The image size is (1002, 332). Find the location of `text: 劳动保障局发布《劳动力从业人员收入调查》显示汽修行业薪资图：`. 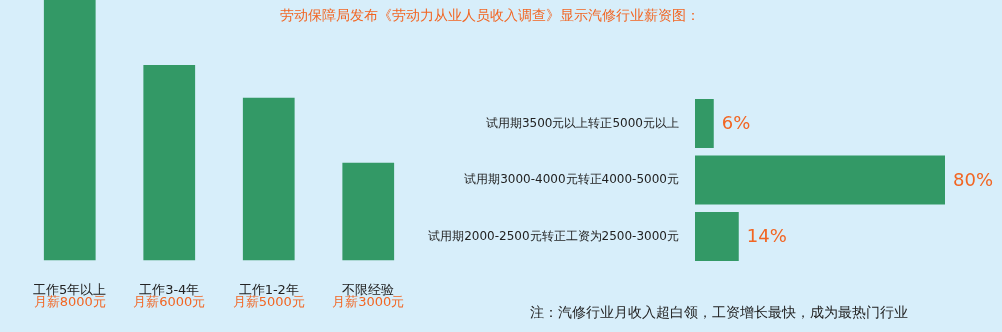

text: 劳动保障局发布《劳动力从业人员收入调查》显示汽修行业薪资图： is located at coordinates (490, 16).